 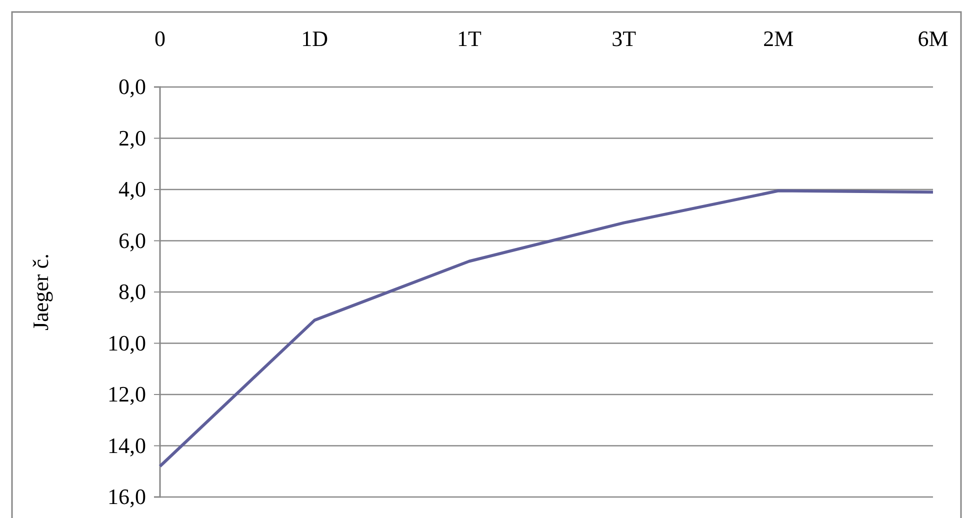 What do you see at coordinates (132, 137) in the screenshot?
I see `y-tick-label: 2,0` at bounding box center [132, 137].